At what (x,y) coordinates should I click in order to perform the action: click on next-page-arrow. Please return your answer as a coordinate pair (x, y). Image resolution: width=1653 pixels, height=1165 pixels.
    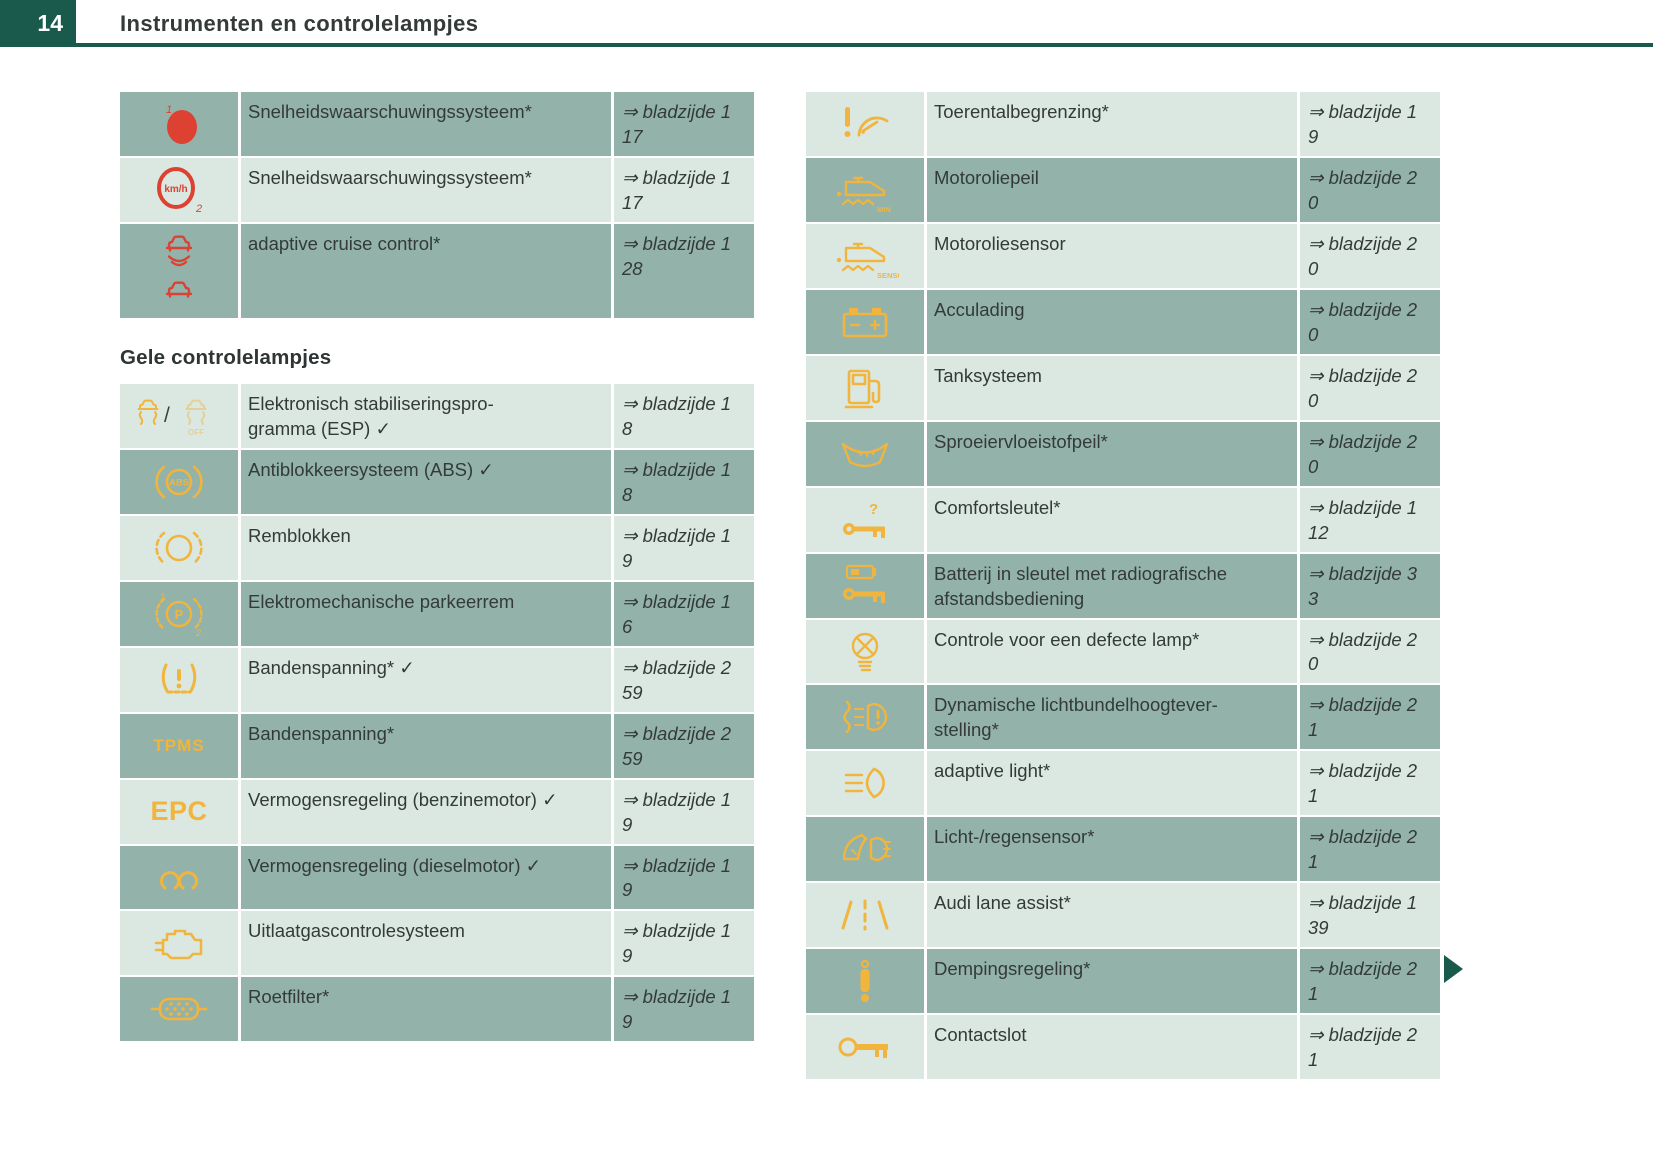
    Looking at the image, I should click on (1453, 969).